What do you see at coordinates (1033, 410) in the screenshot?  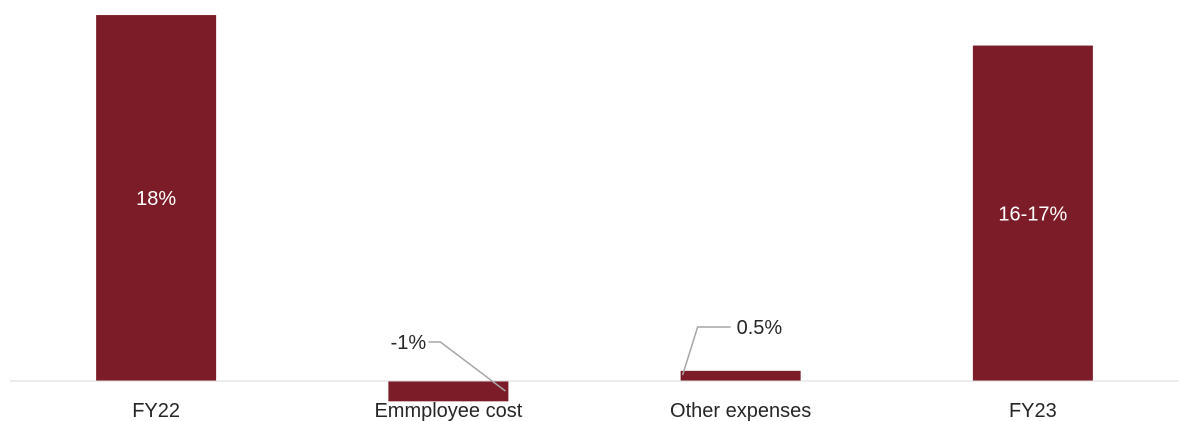 I see `category-label-fy23: FY23` at bounding box center [1033, 410].